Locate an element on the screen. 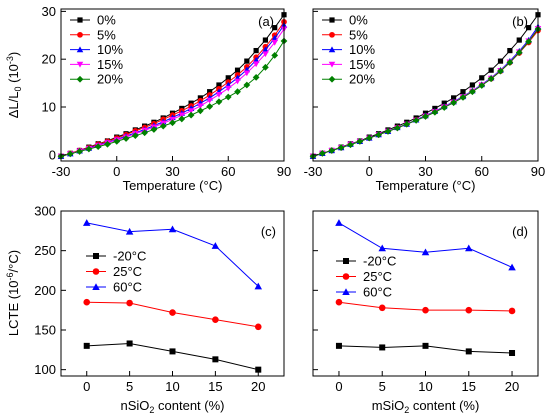  legend-label: 25°C is located at coordinates (127, 271).